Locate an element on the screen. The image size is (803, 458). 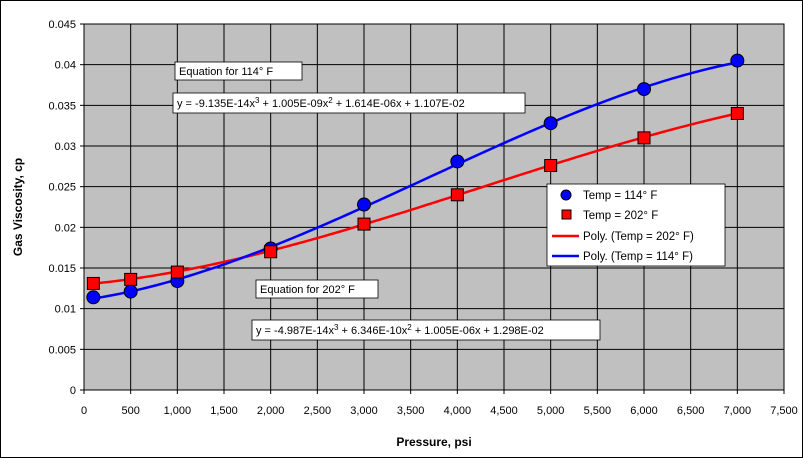
x-tick-label: 1,500 is located at coordinates (224, 411).